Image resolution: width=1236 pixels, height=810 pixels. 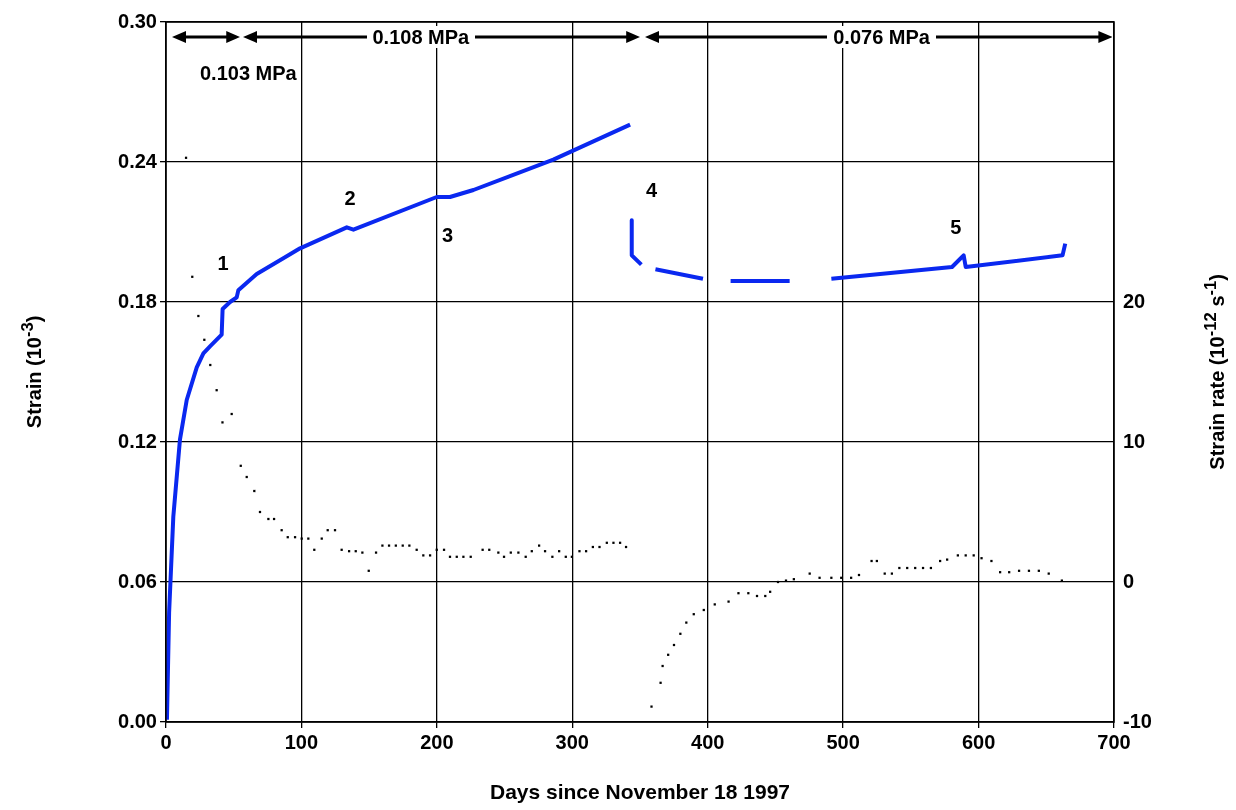 What do you see at coordinates (138, 160) in the screenshot?
I see `y-tick-label: 0.24` at bounding box center [138, 160].